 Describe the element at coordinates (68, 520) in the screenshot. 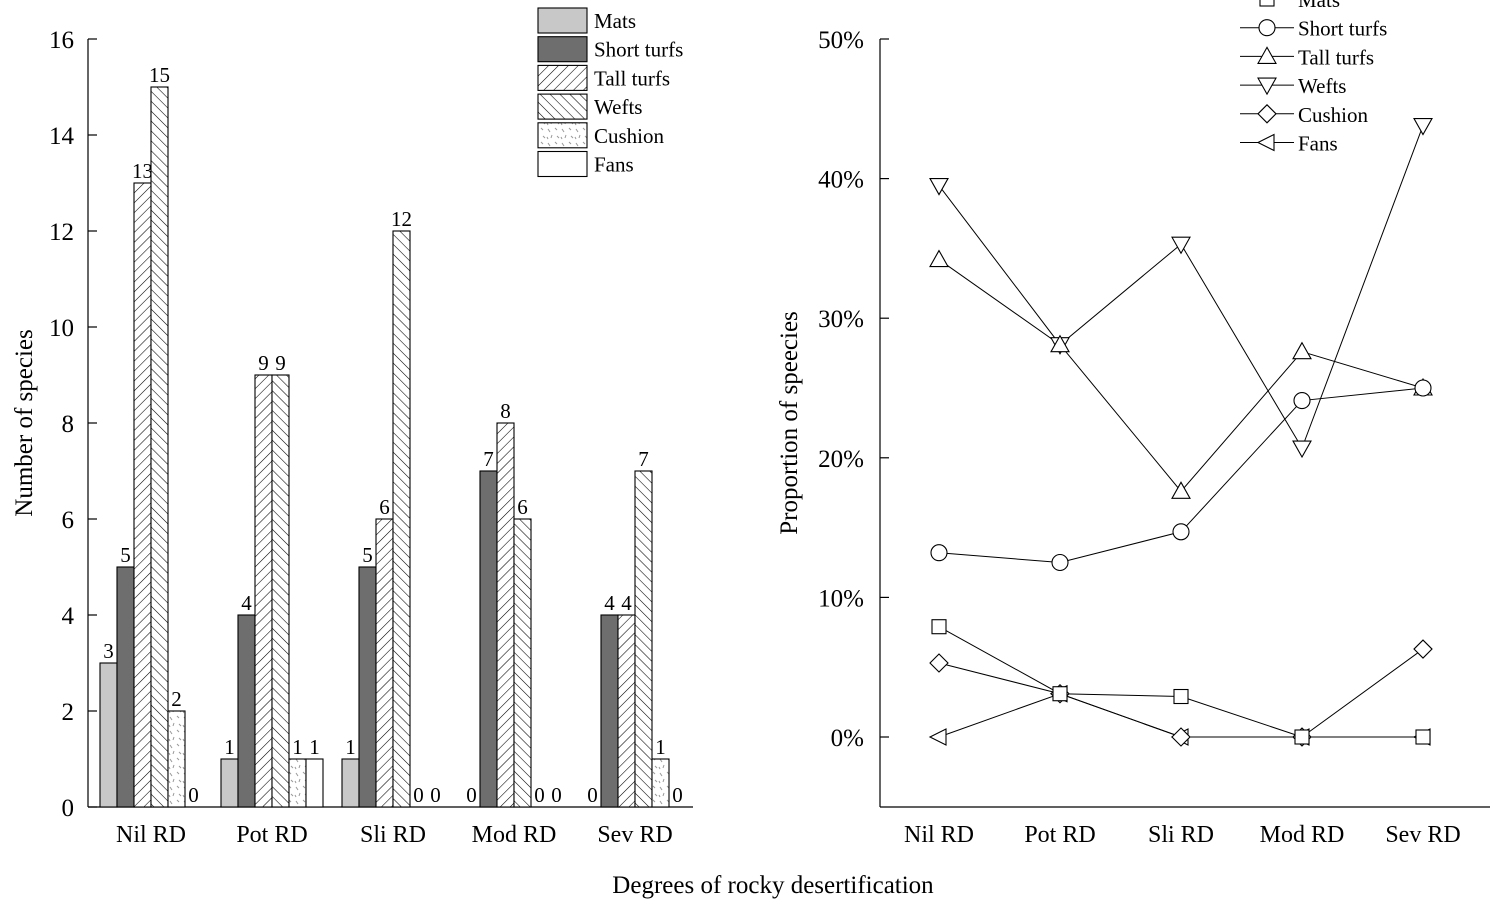

I see `y-tick-label: 6` at that location.